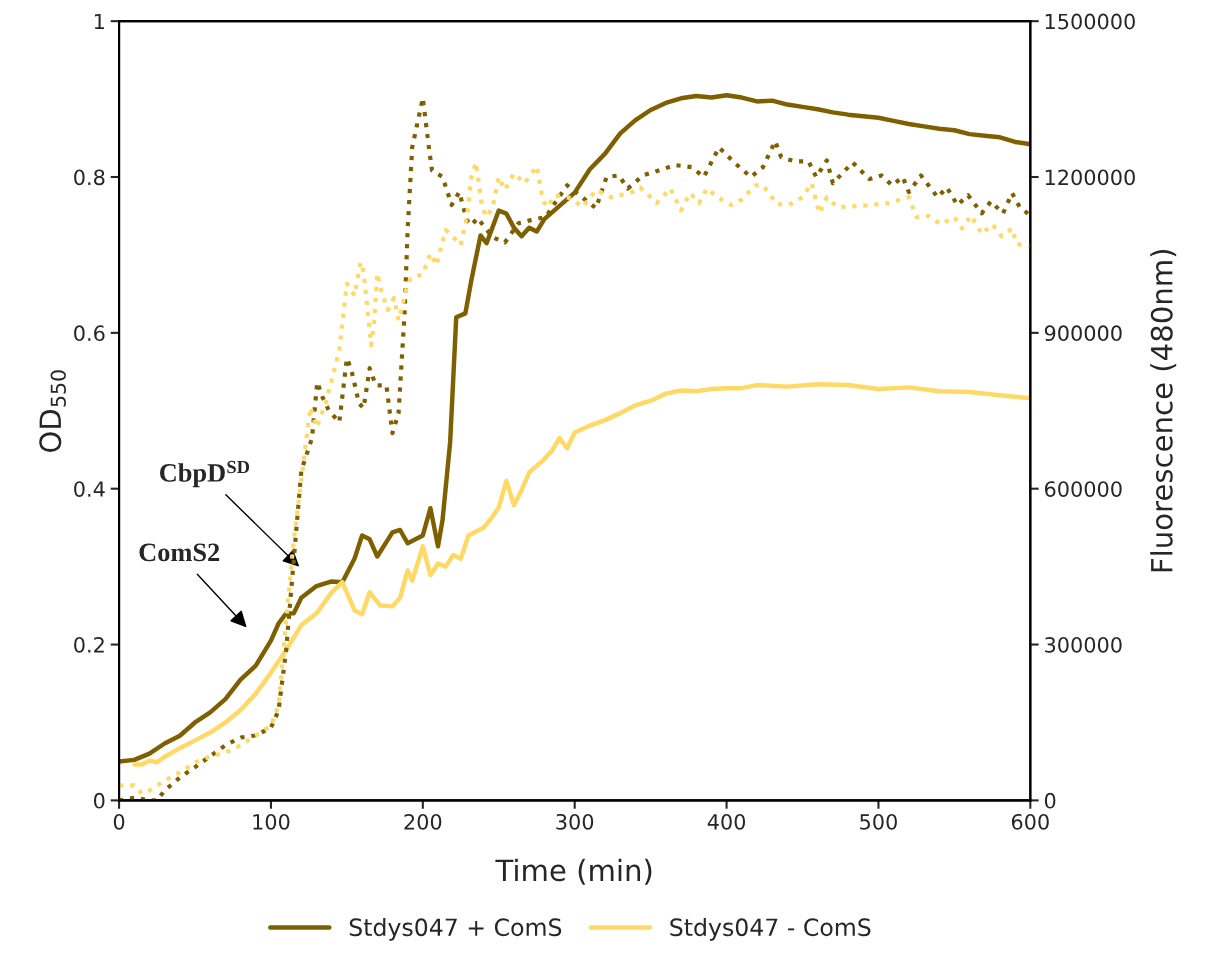 The width and height of the screenshot is (1215, 962). Describe the element at coordinates (1030, 821) in the screenshot. I see `x-tick-label: 600` at that location.